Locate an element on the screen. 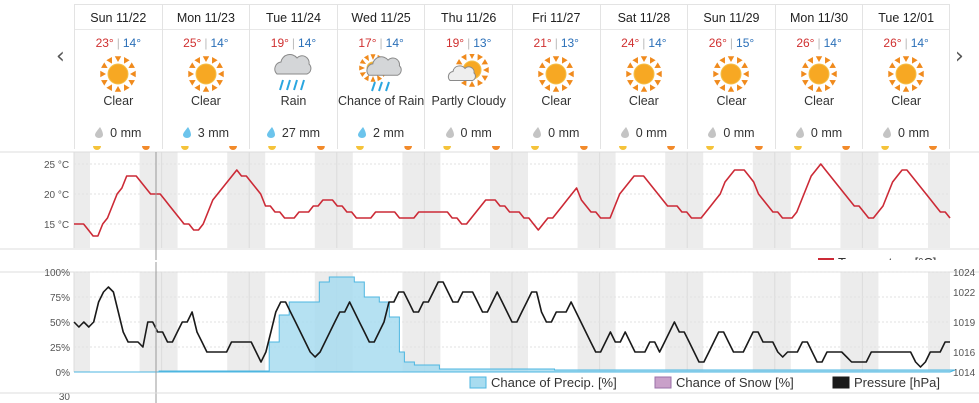 The image size is (979, 403). high-temperature: 23° is located at coordinates (104, 43).